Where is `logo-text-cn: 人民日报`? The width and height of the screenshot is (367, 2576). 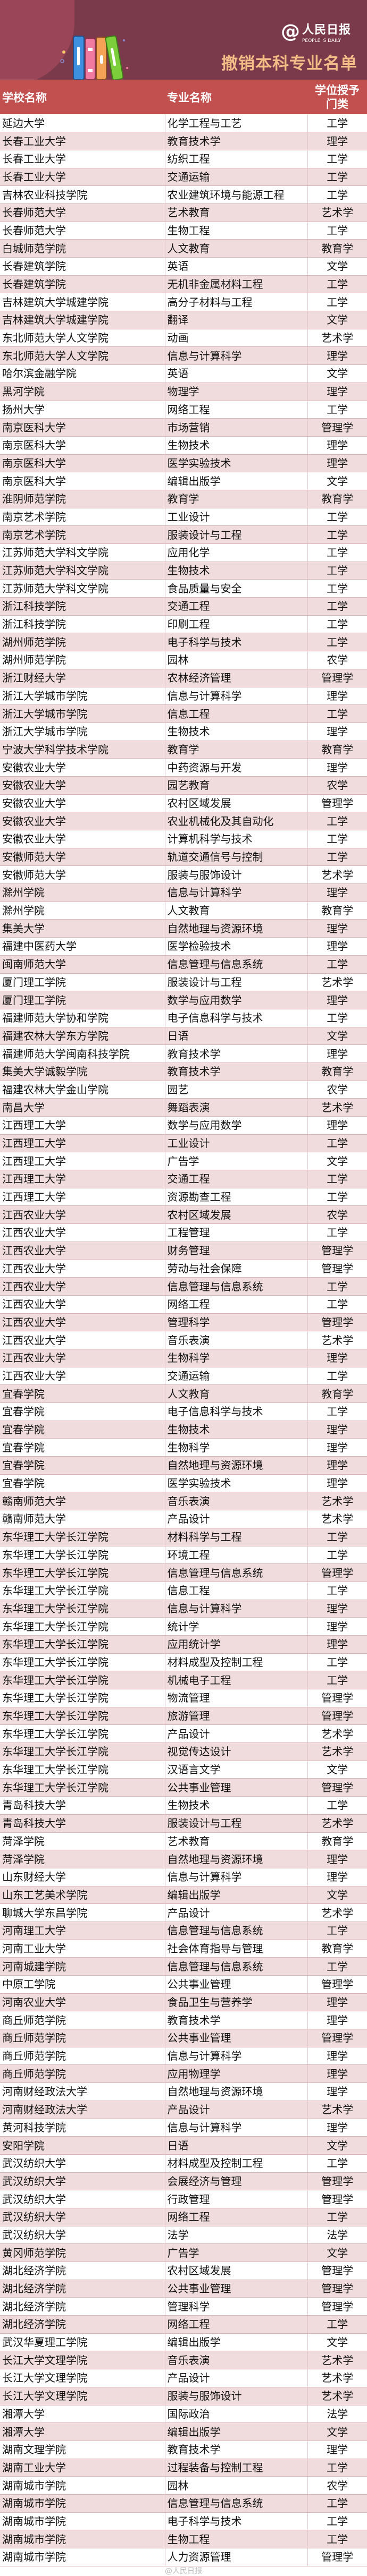 logo-text-cn: 人民日报 is located at coordinates (327, 30).